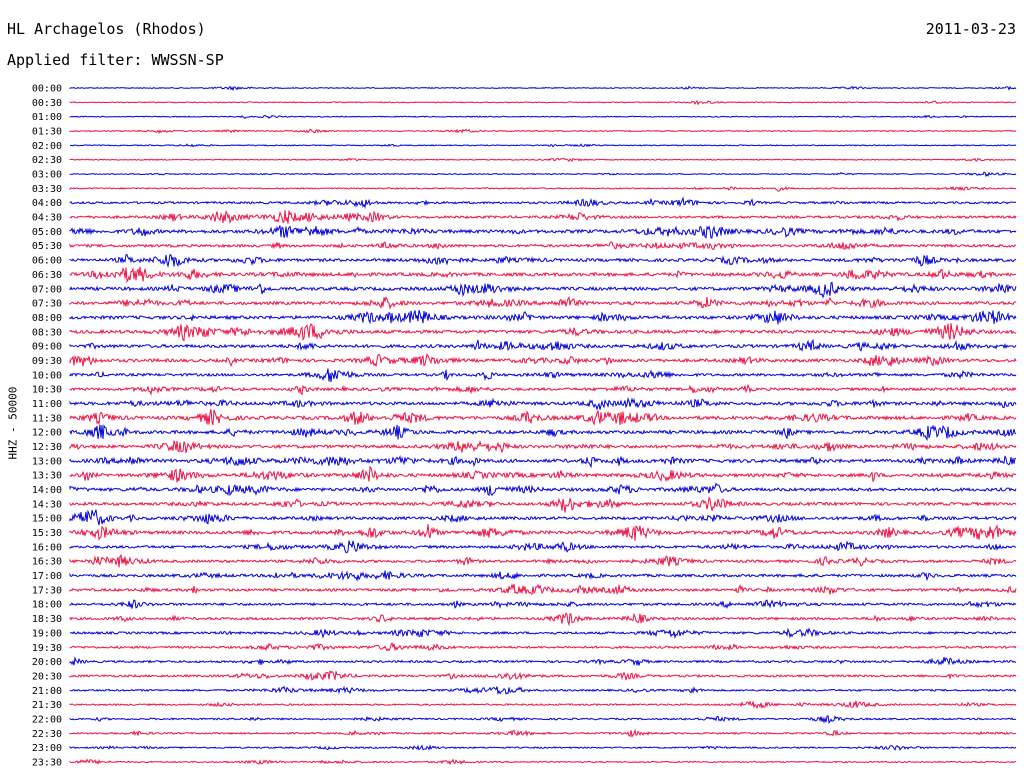 The width and height of the screenshot is (1024, 780). What do you see at coordinates (47, 576) in the screenshot?
I see `trace-label: 17:00` at bounding box center [47, 576].